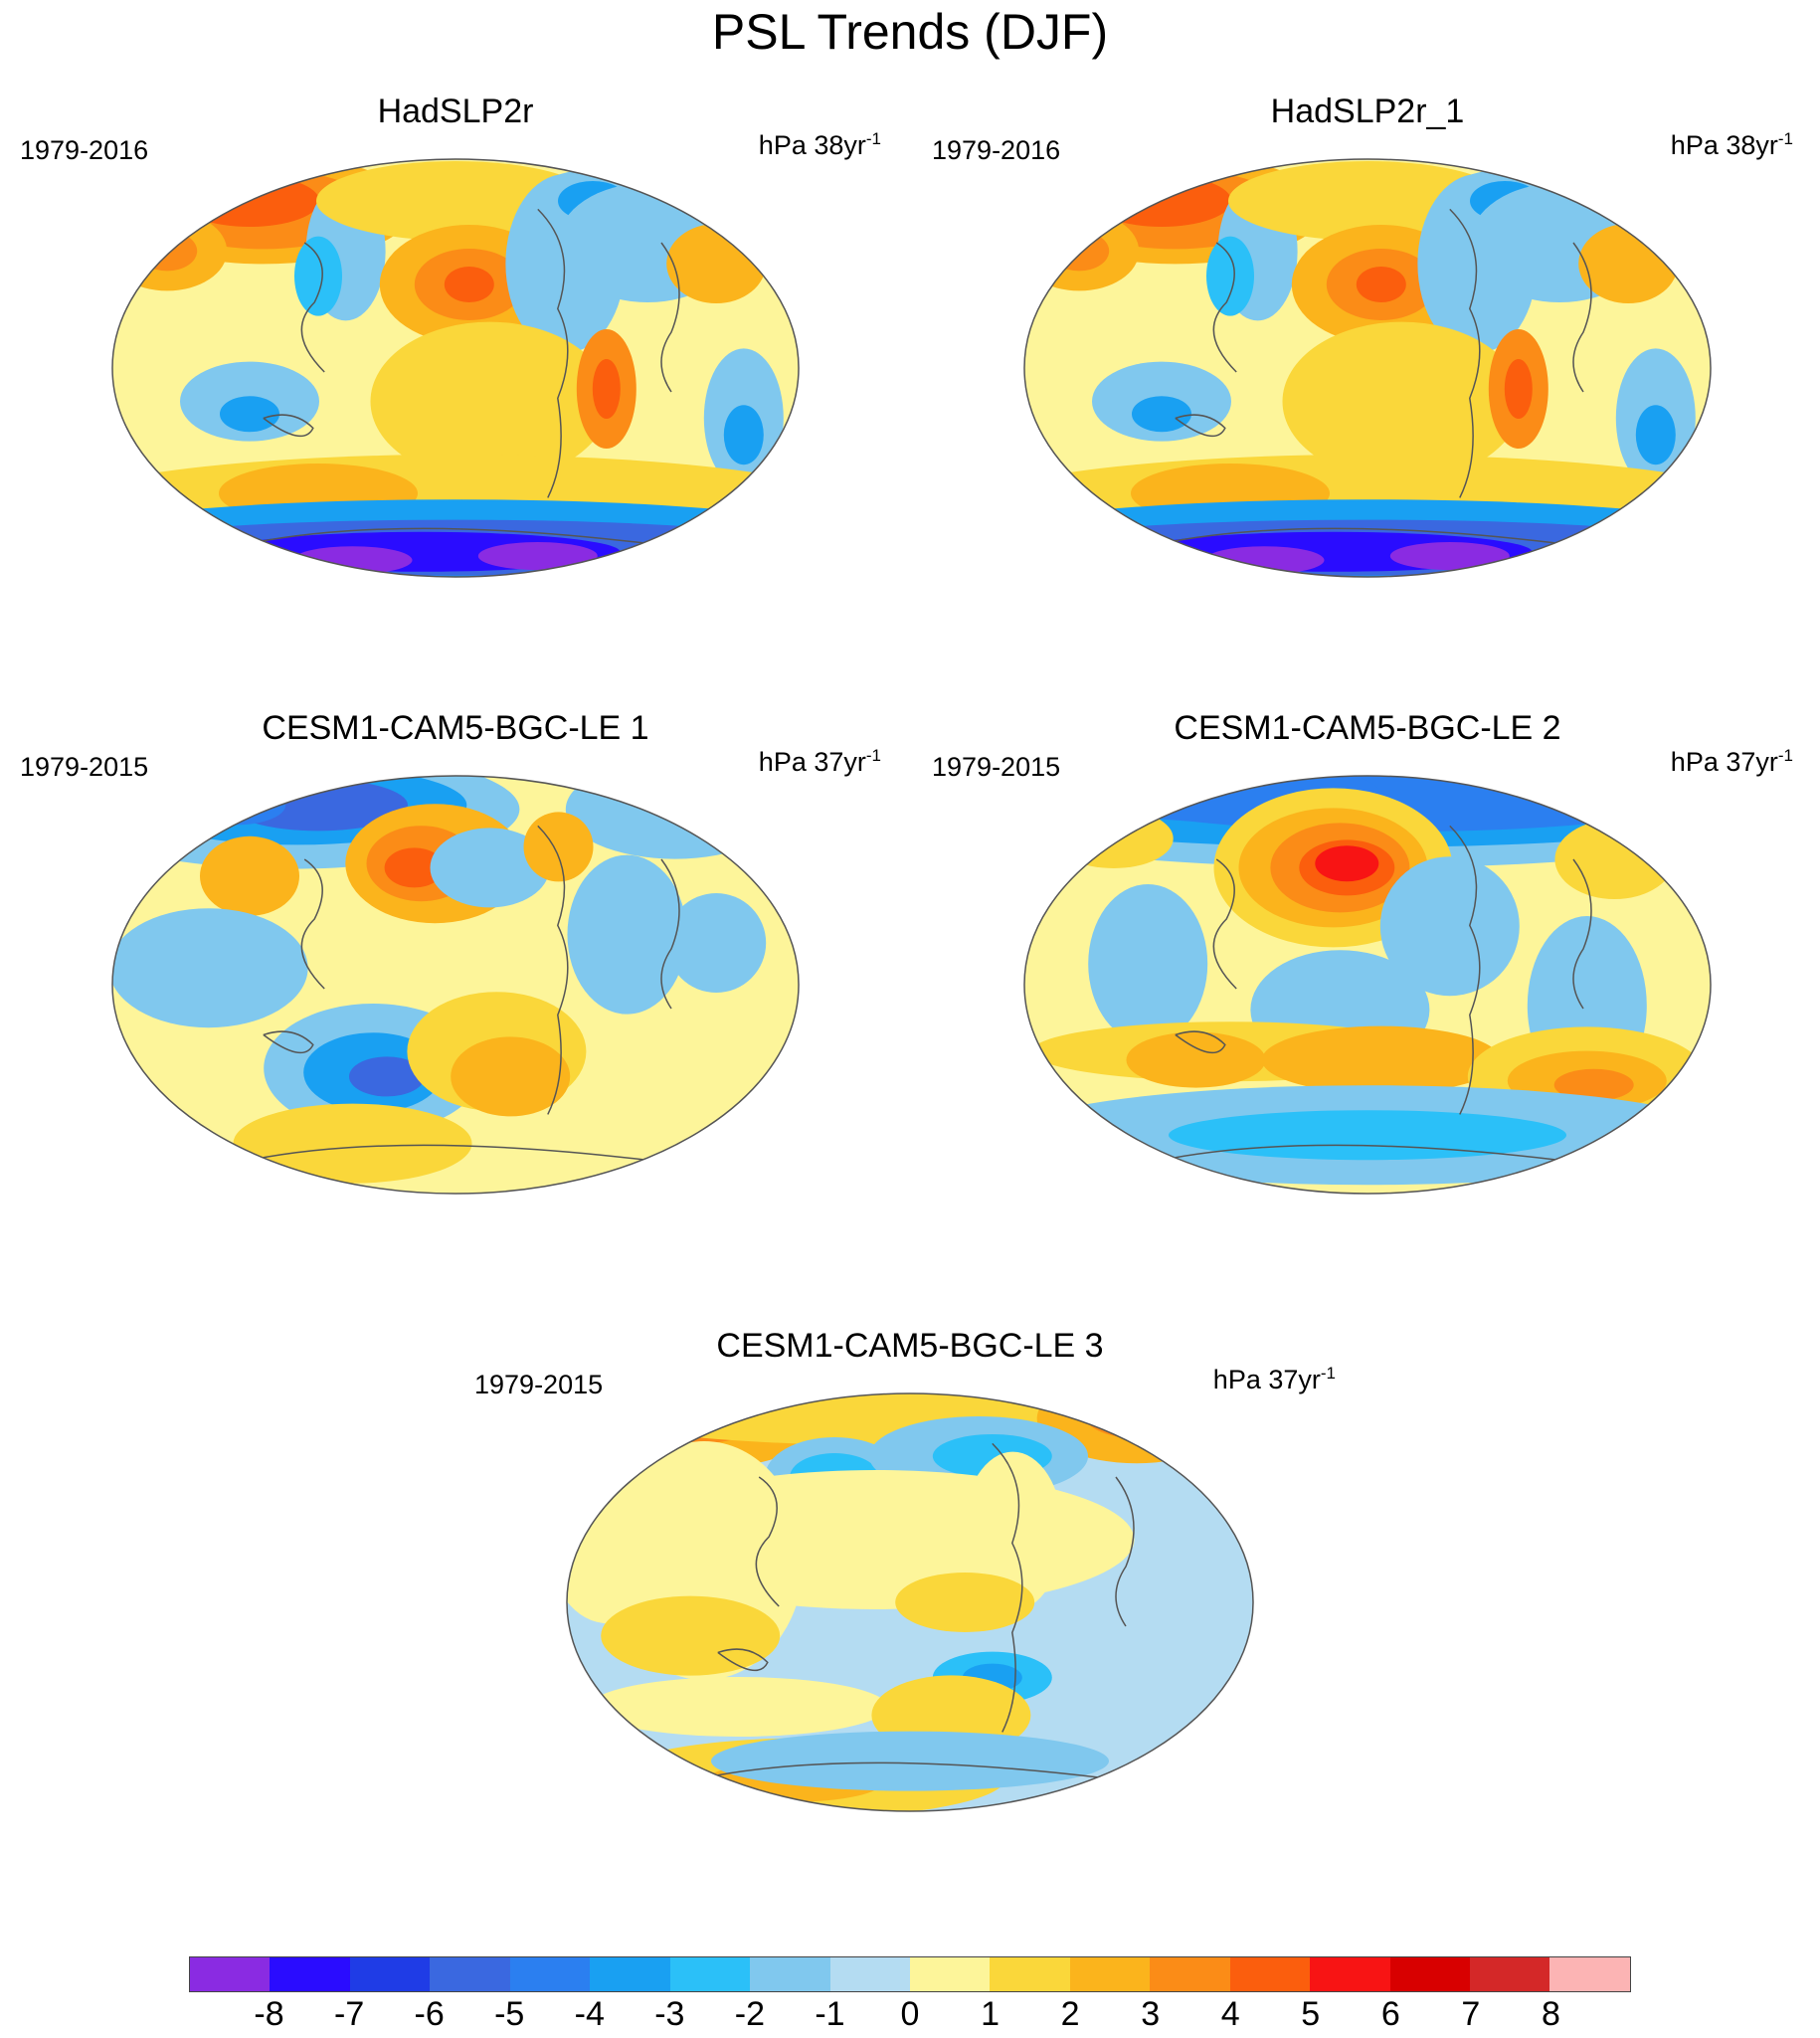  What do you see at coordinates (1230, 2014) in the screenshot?
I see `colorbar-tick-label: 4` at bounding box center [1230, 2014].